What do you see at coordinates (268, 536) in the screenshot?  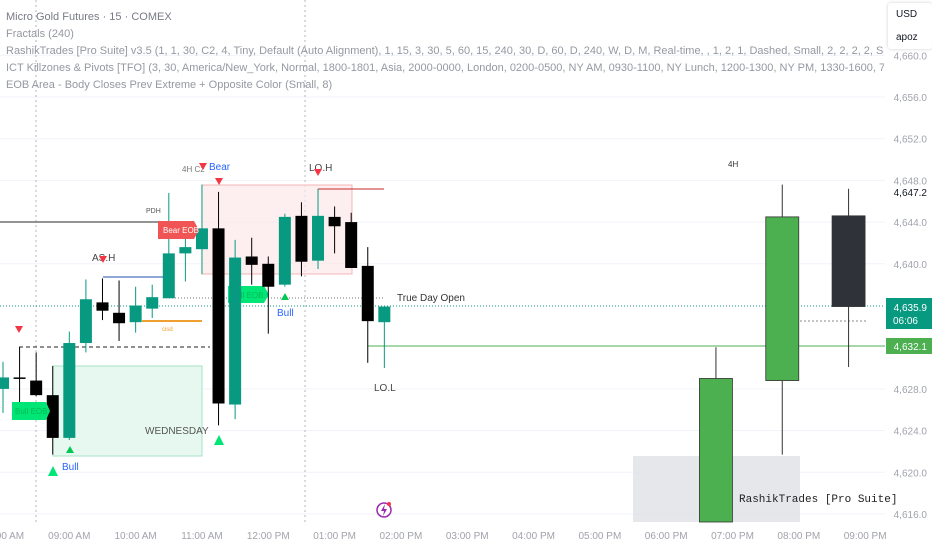 I see `x-tick-label: 12:00 PM` at bounding box center [268, 536].